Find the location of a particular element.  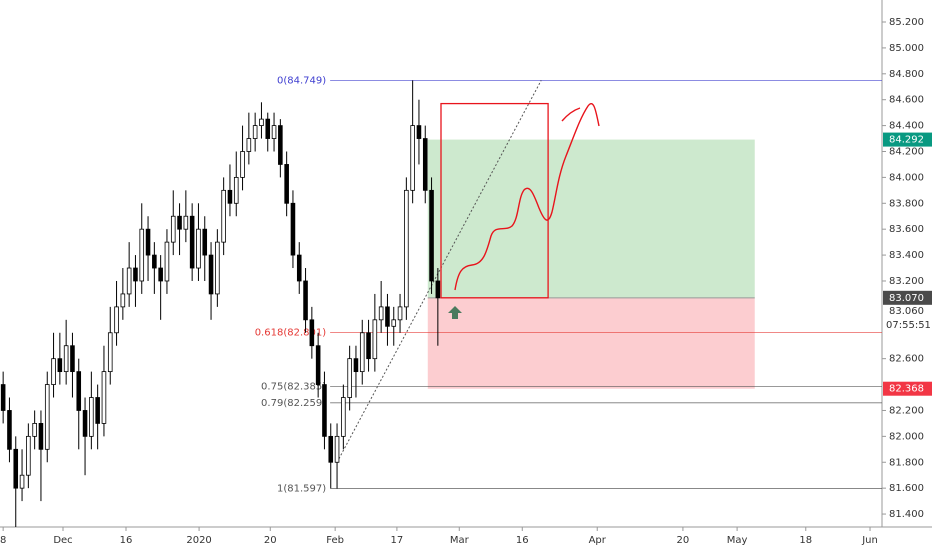

y-tick-label: 84.600 is located at coordinates (906, 100).